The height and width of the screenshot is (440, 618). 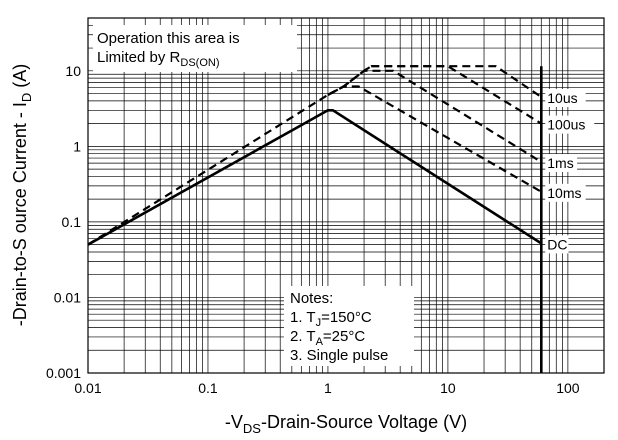 What do you see at coordinates (87, 388) in the screenshot?
I see `x-tick-label: 0.01` at bounding box center [87, 388].